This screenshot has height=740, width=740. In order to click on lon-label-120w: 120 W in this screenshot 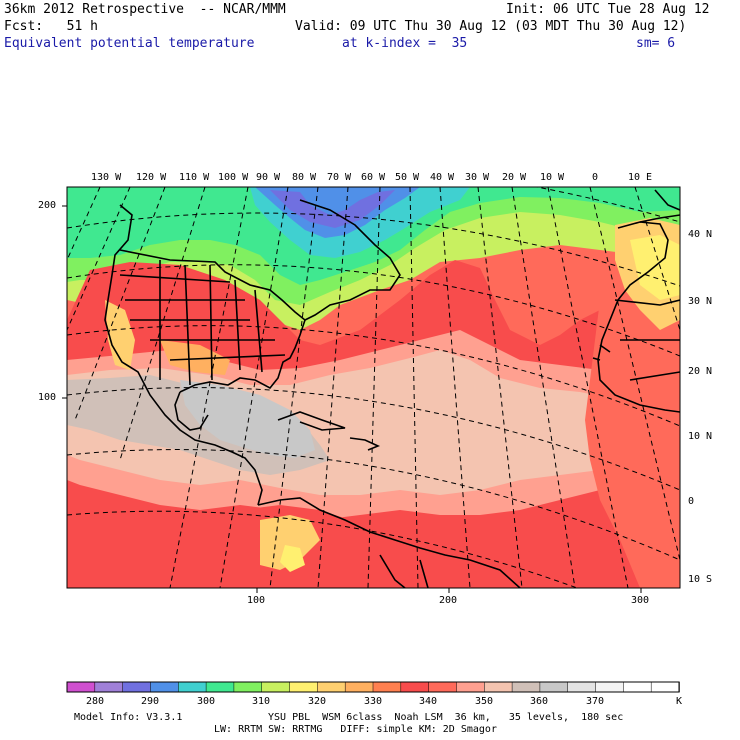, I will do `click(151, 177)`.